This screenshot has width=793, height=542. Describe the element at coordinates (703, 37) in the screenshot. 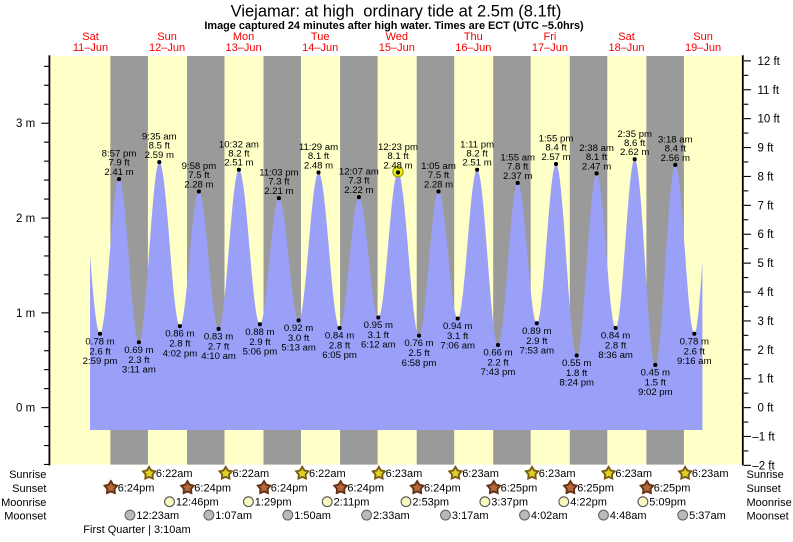

I see `svg-text: Sun` at that location.